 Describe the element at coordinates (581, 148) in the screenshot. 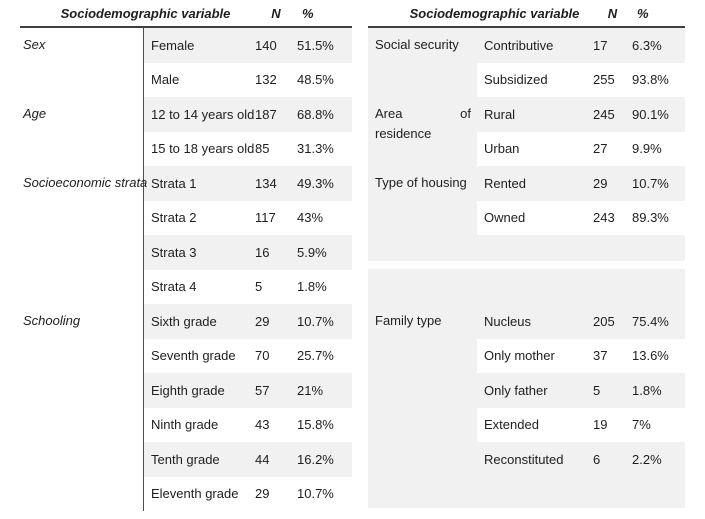

I see `value-cells: Urban 27 9.9%` at that location.